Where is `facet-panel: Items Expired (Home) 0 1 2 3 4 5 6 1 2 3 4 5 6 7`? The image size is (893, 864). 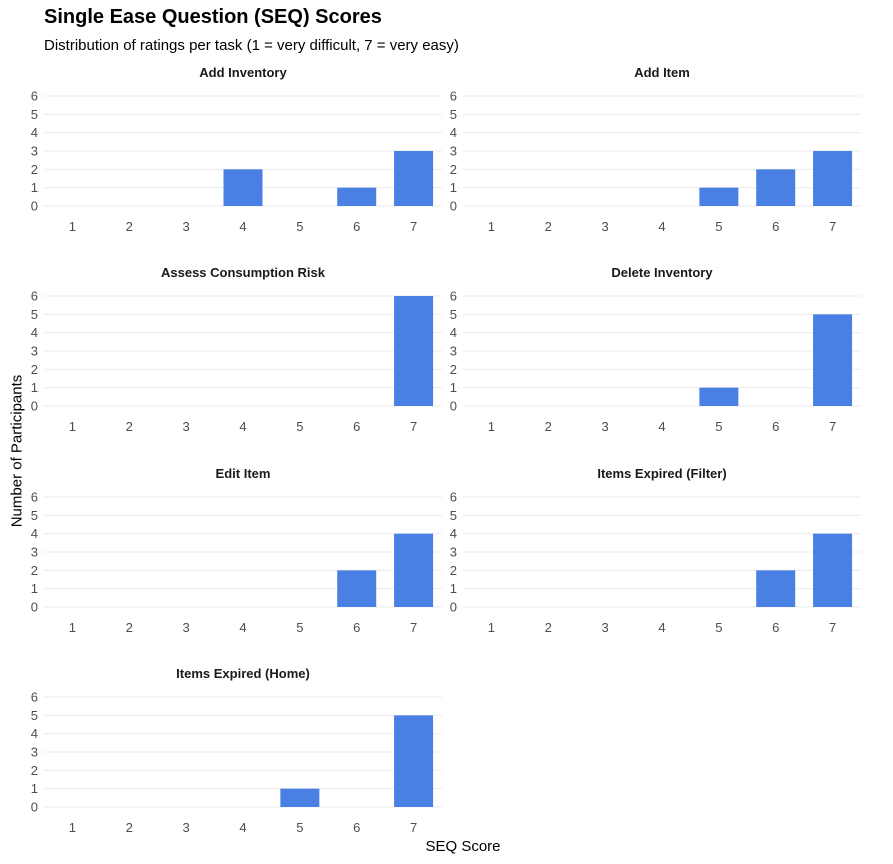
facet-panel: Items Expired (Home) 0 1 2 3 4 5 6 1 2 3 4 5 6 7 is located at coordinates (236, 750).